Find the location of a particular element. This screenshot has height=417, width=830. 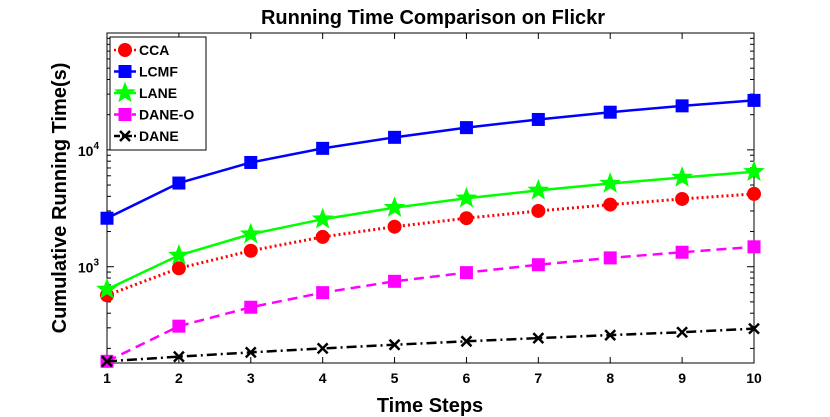

legend-item-lane: LANE is located at coordinates (145, 92).